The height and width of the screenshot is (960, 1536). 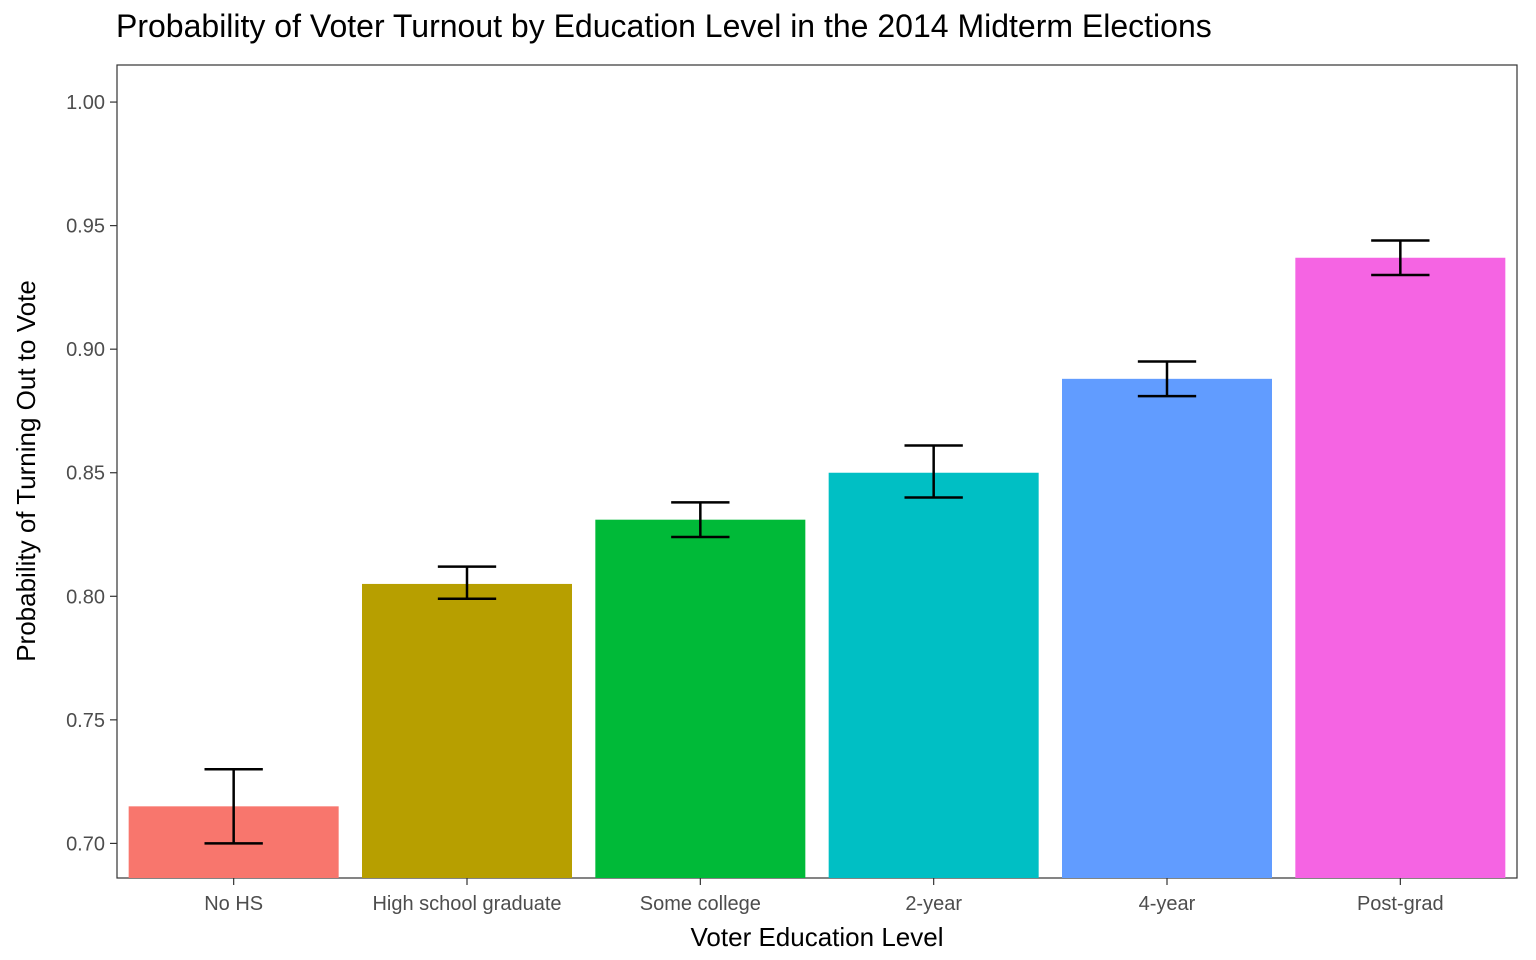 I want to click on x-tick-label-0: No HS, so click(x=233, y=904).